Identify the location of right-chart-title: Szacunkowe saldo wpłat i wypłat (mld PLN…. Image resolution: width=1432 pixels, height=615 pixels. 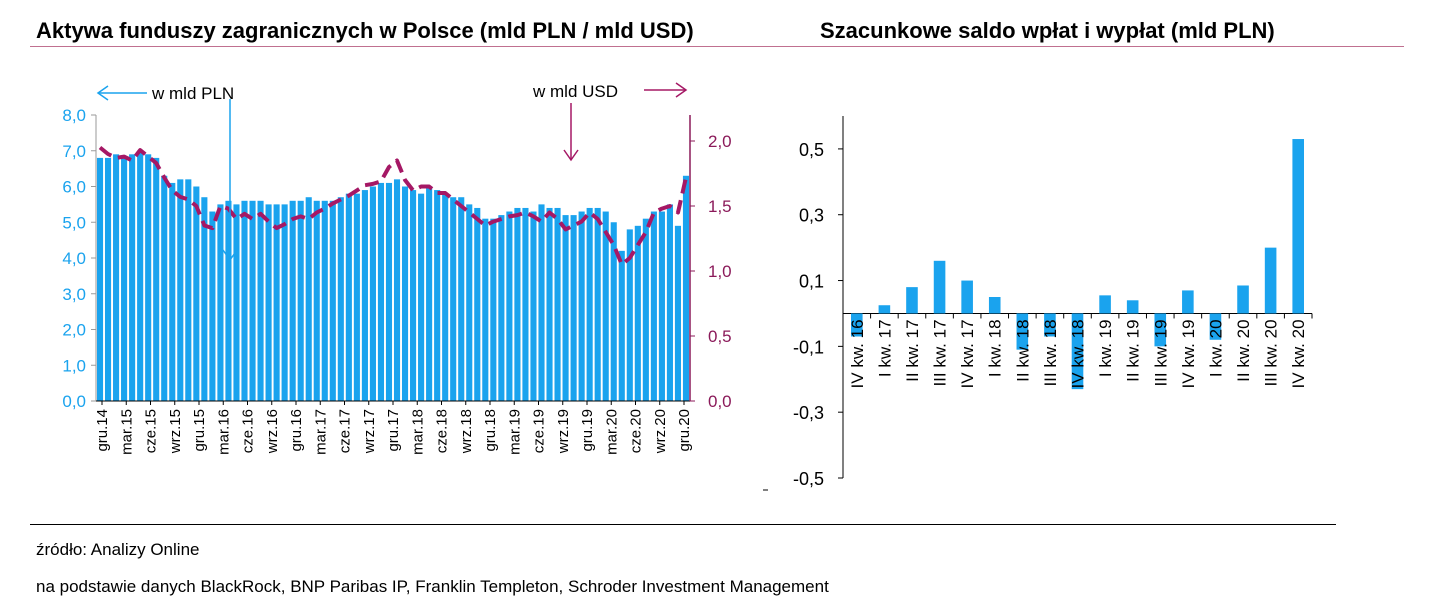
(1047, 30).